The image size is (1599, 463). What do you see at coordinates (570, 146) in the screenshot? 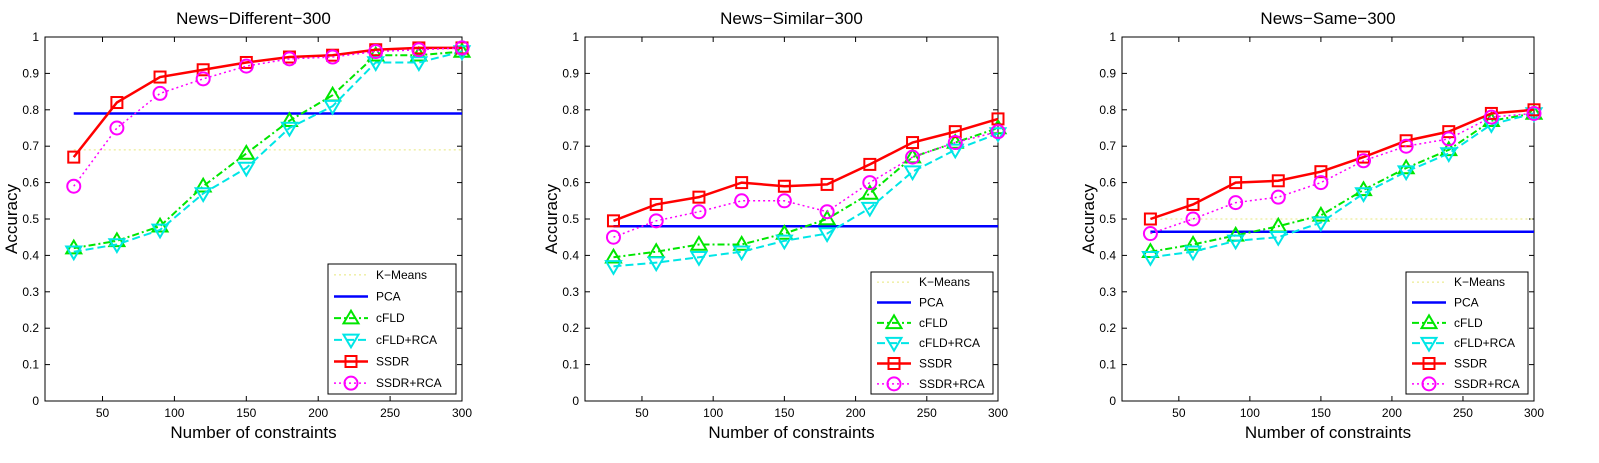
I see `y-tick-label: 0.7` at bounding box center [570, 146].